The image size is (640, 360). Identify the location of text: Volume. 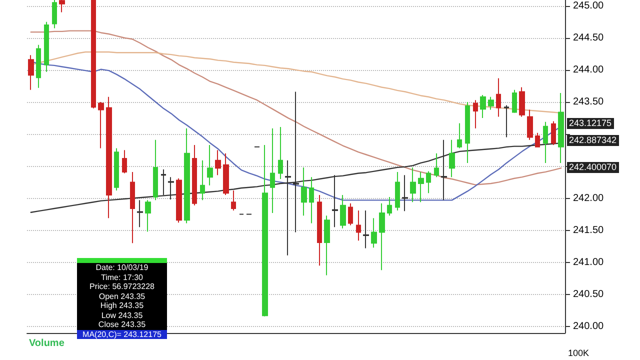
(46, 343).